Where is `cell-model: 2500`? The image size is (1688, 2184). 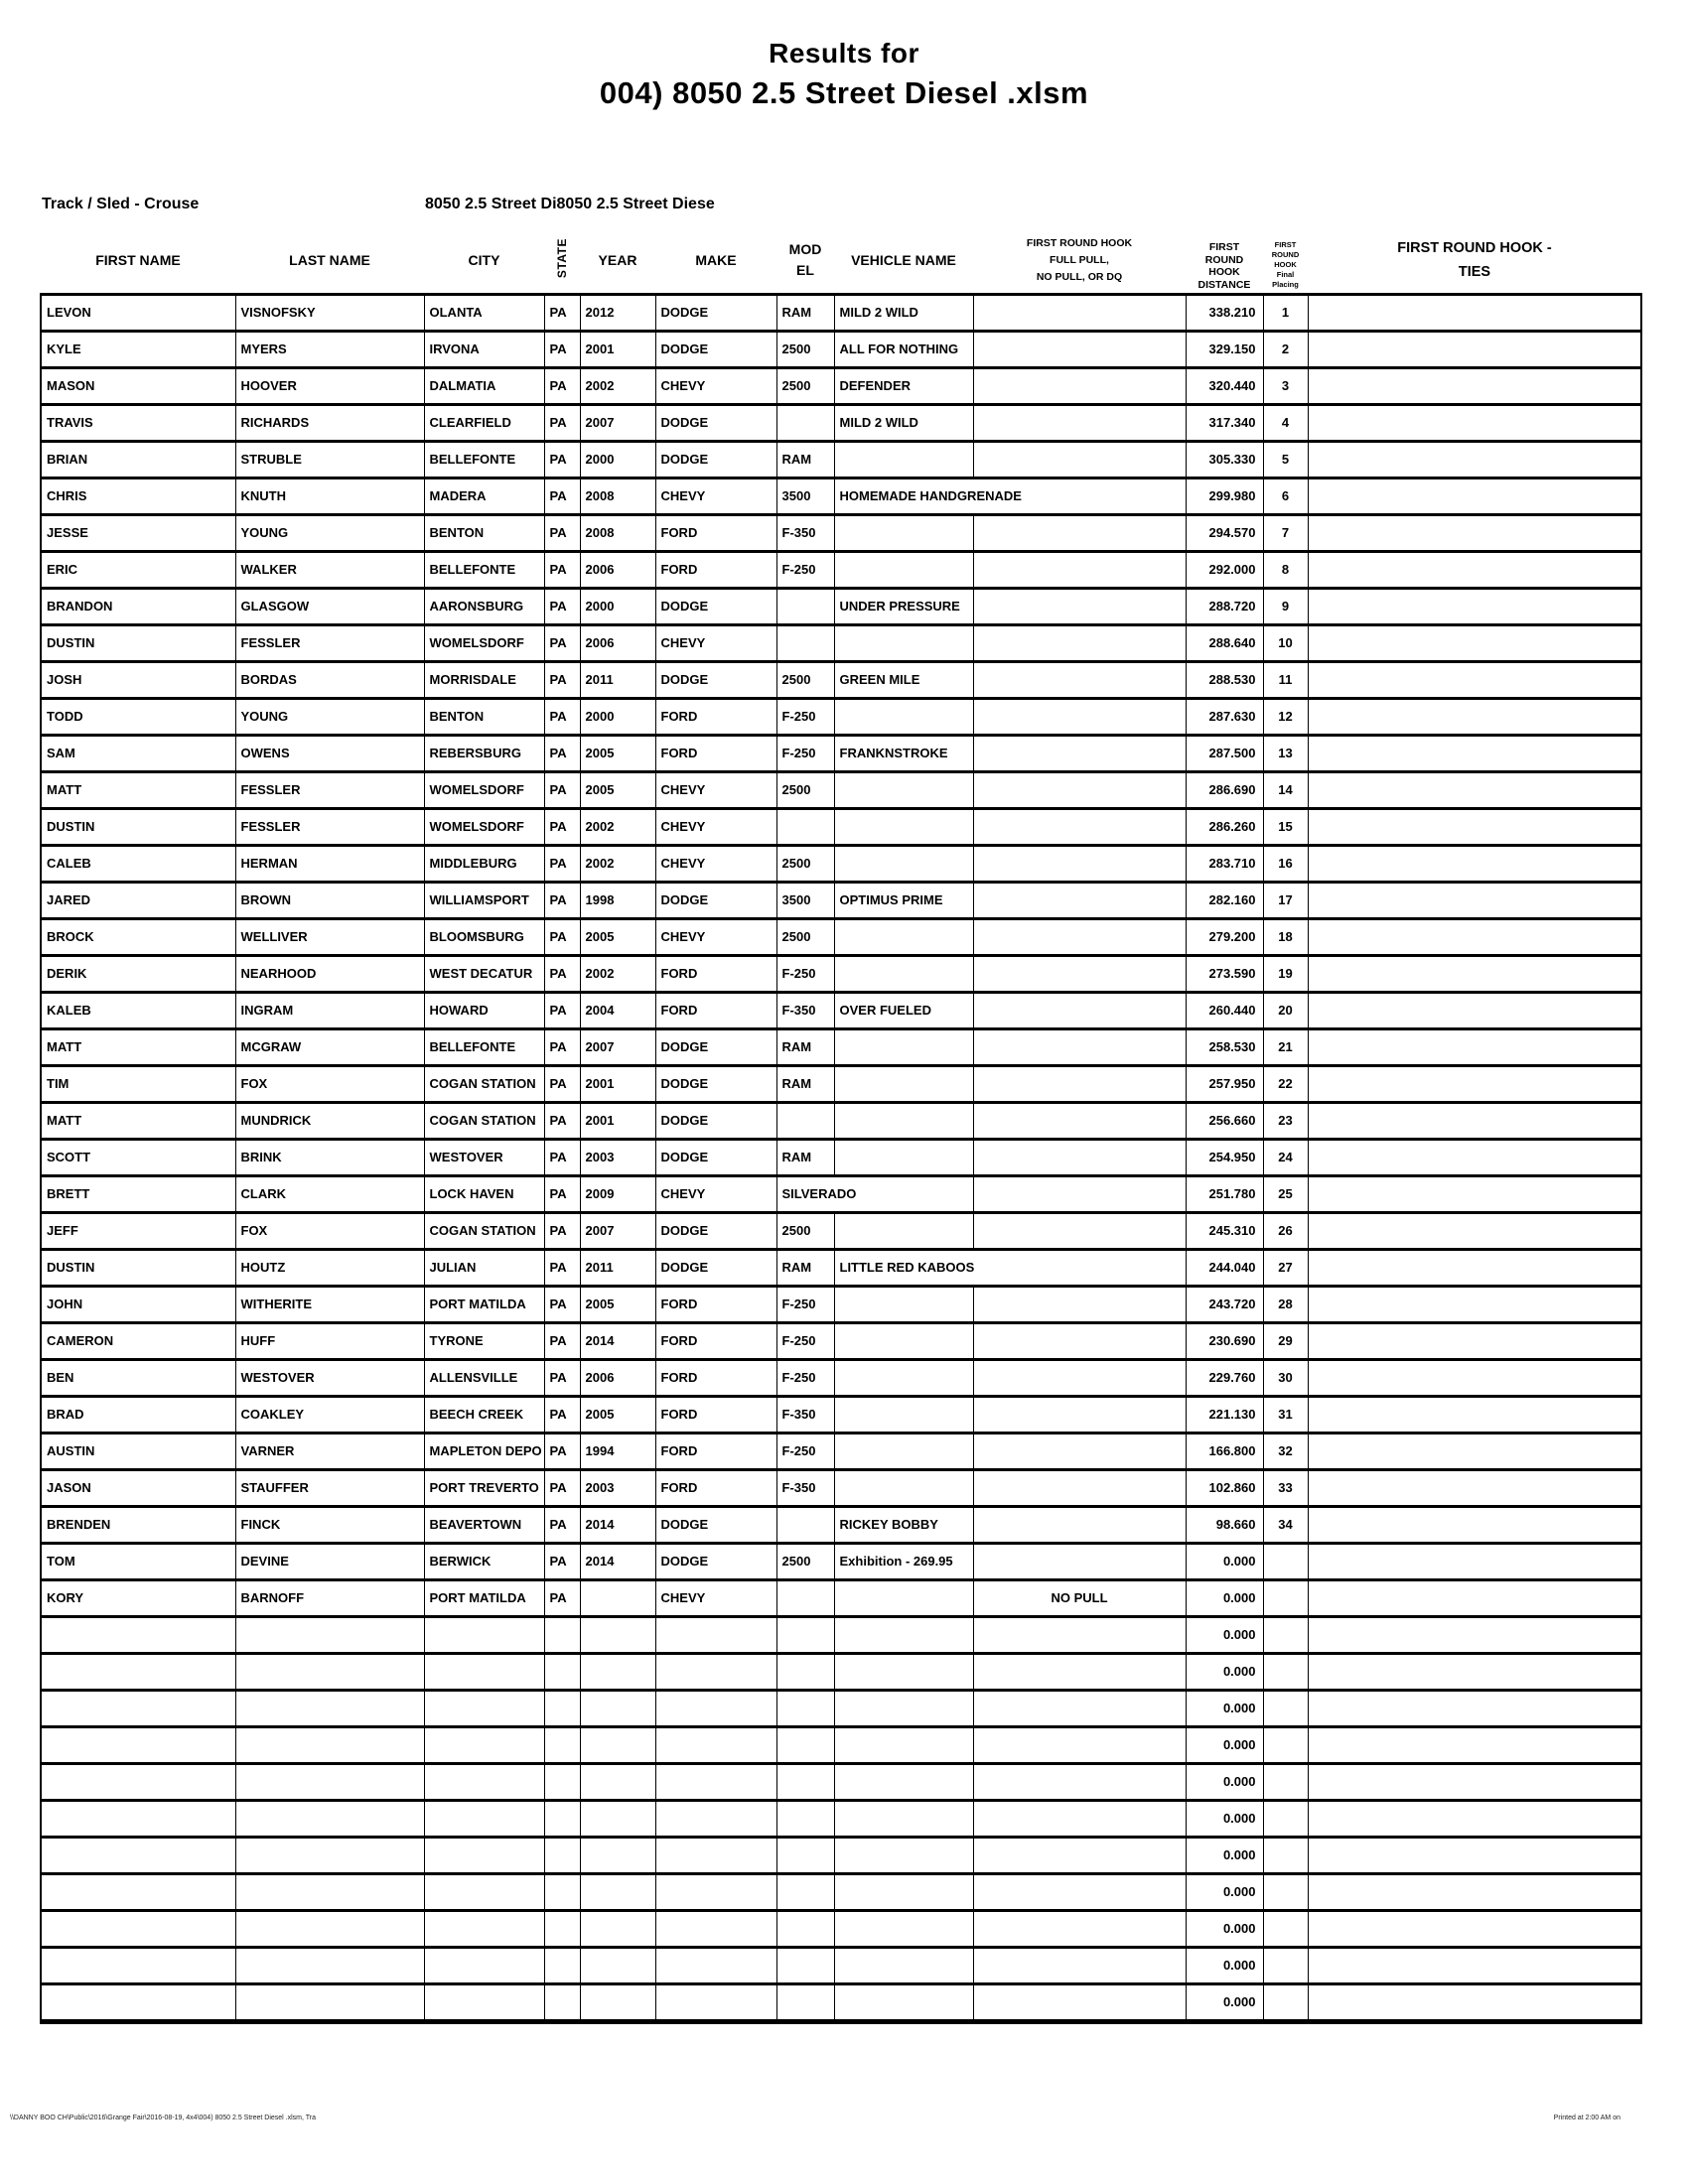
cell-model: 2500 is located at coordinates (805, 680).